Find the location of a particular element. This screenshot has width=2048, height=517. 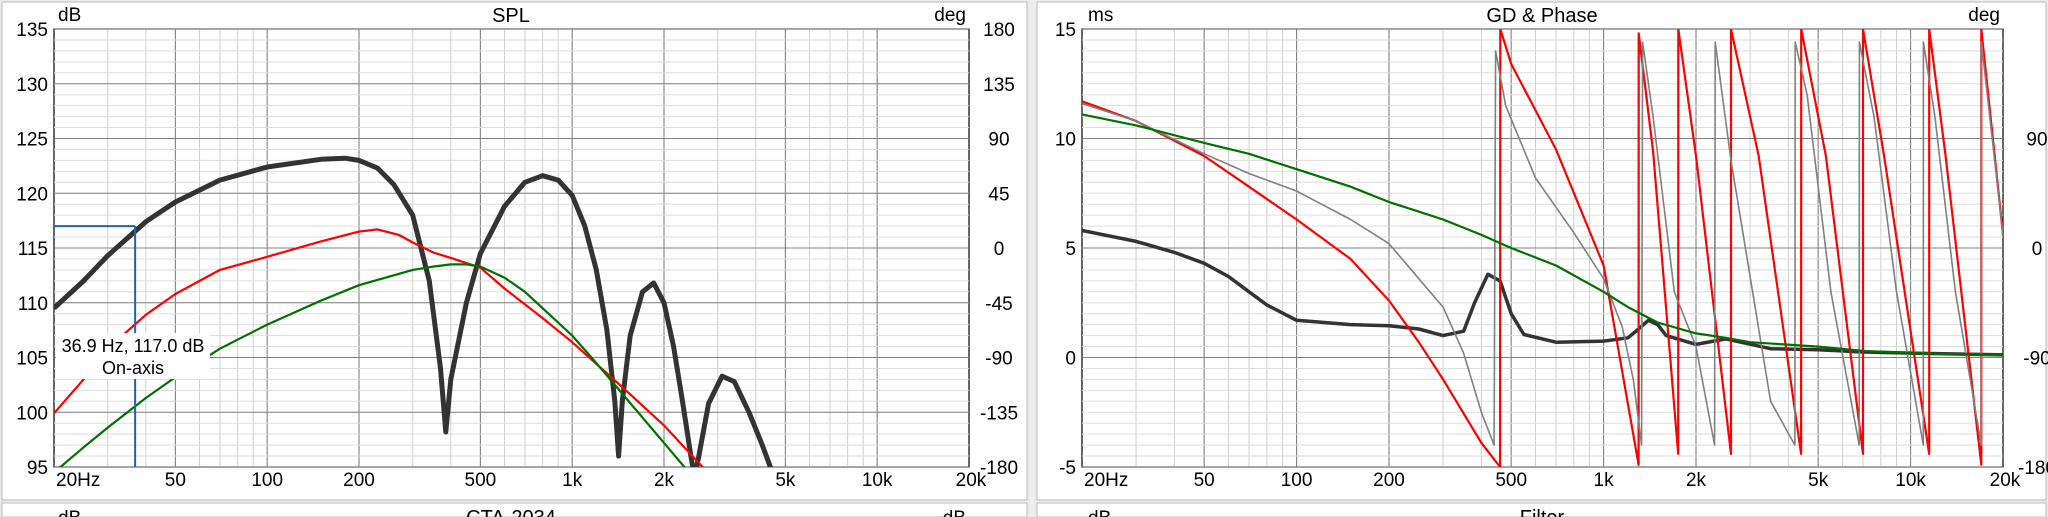

y-tick-label: 95 is located at coordinates (37, 468).